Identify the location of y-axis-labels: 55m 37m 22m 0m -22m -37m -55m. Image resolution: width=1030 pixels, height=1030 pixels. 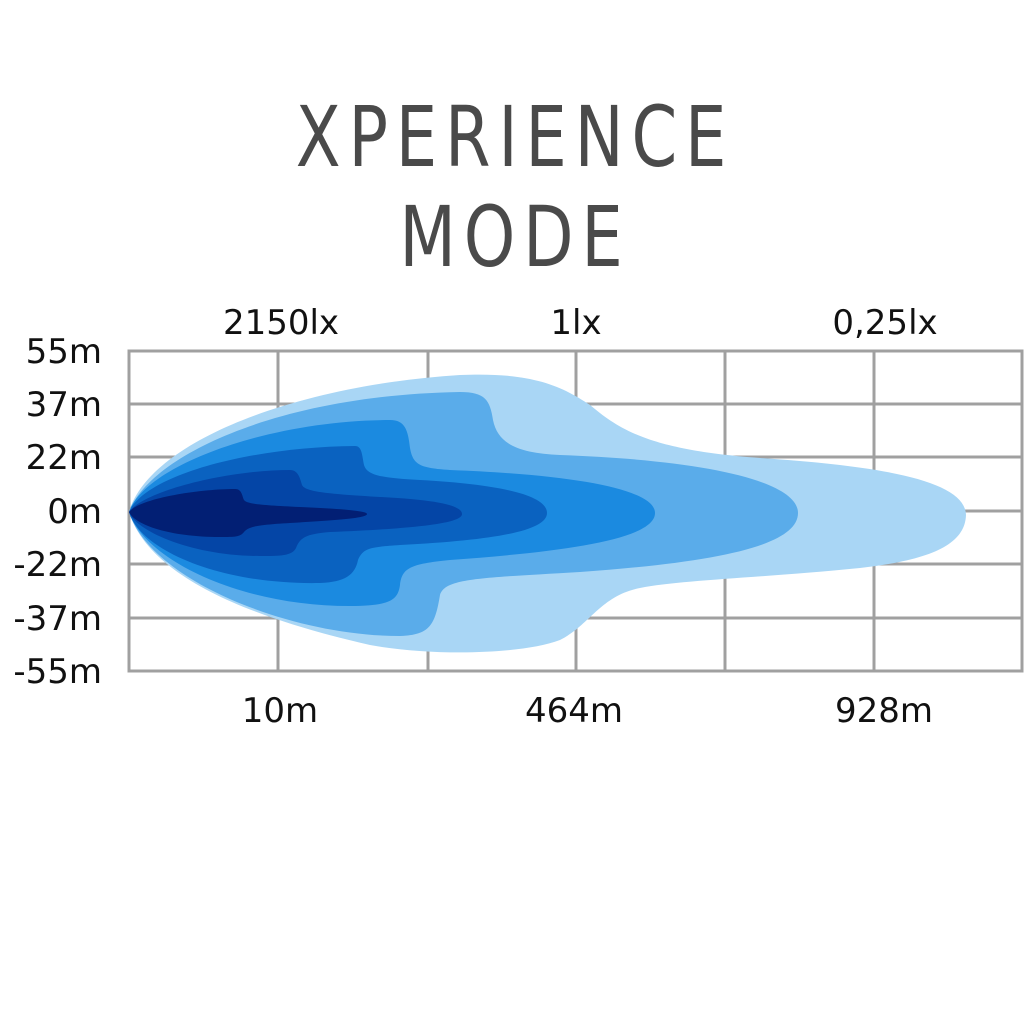
(57, 512).